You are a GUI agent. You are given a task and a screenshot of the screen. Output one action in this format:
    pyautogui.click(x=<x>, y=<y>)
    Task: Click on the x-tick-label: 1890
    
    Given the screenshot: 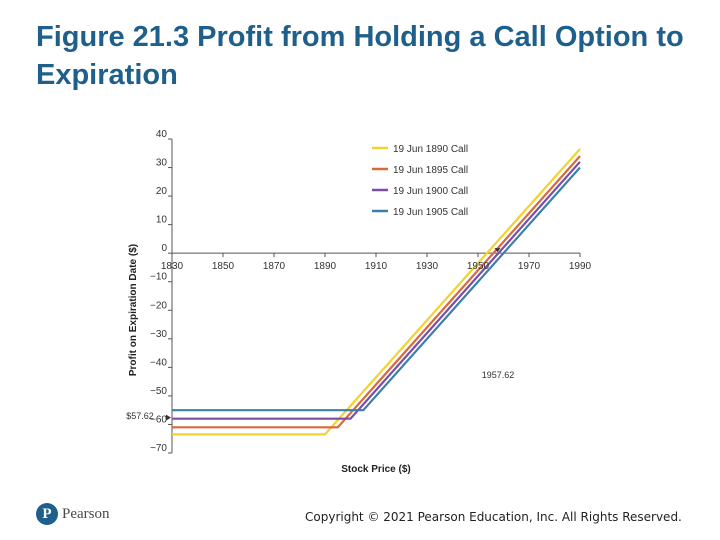 What is the action you would take?
    pyautogui.click(x=325, y=266)
    